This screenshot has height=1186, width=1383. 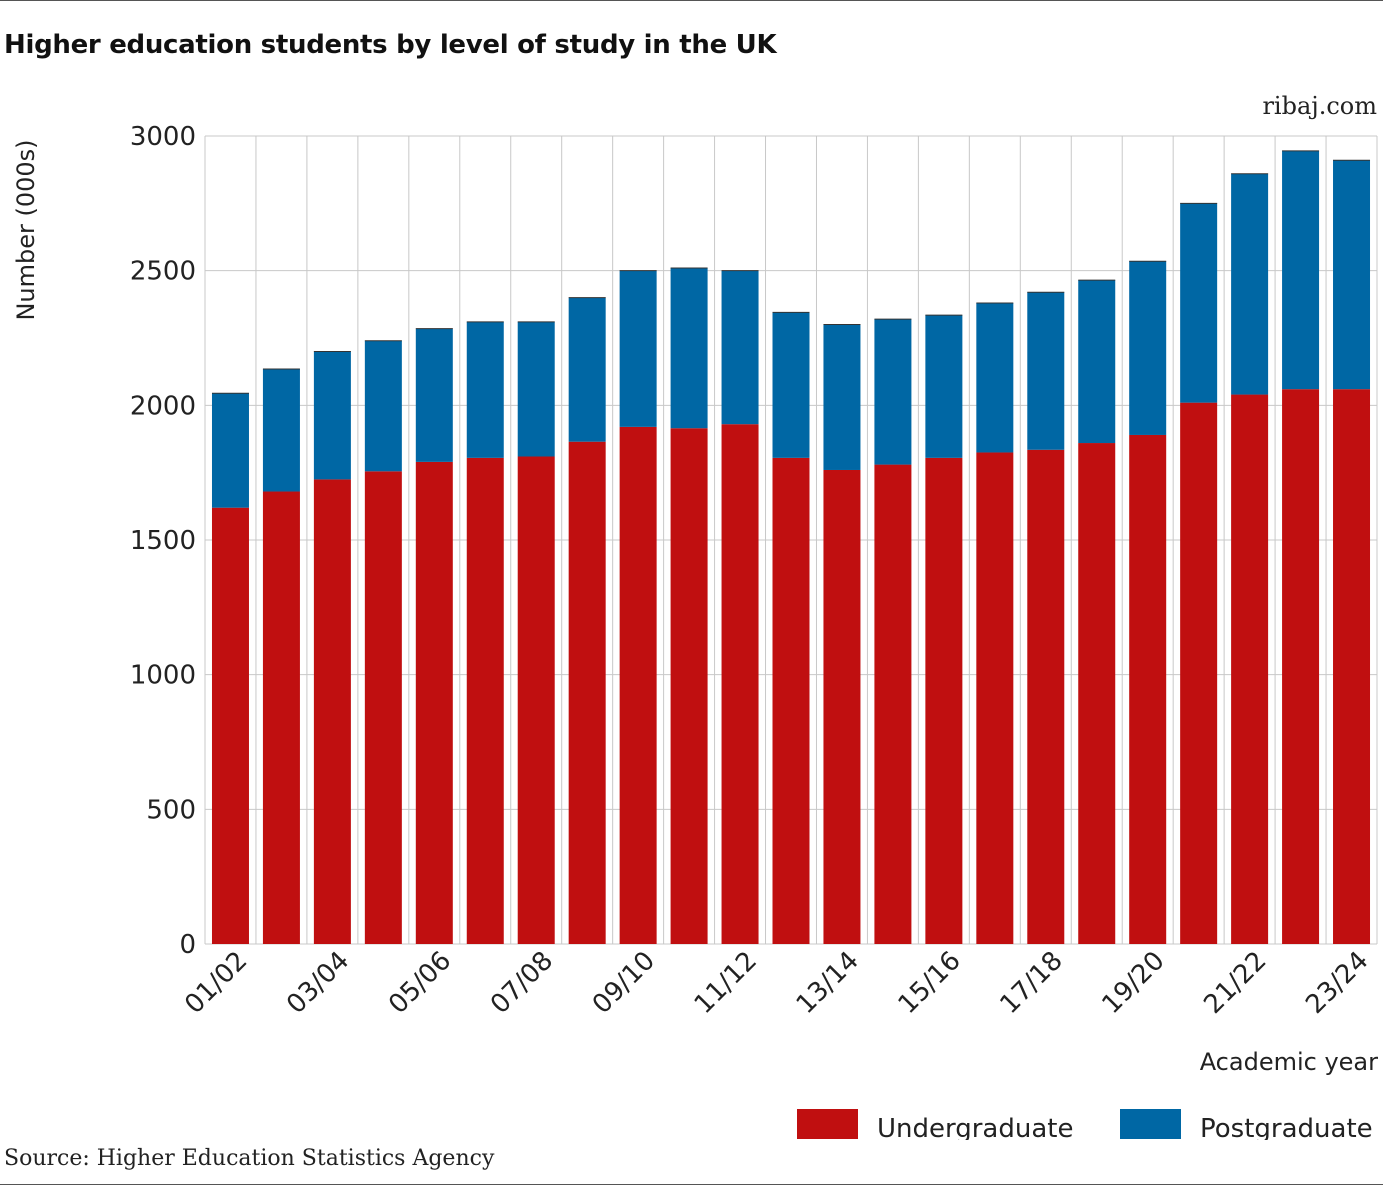 I want to click on y-tick-label: 0, so click(x=187, y=945).